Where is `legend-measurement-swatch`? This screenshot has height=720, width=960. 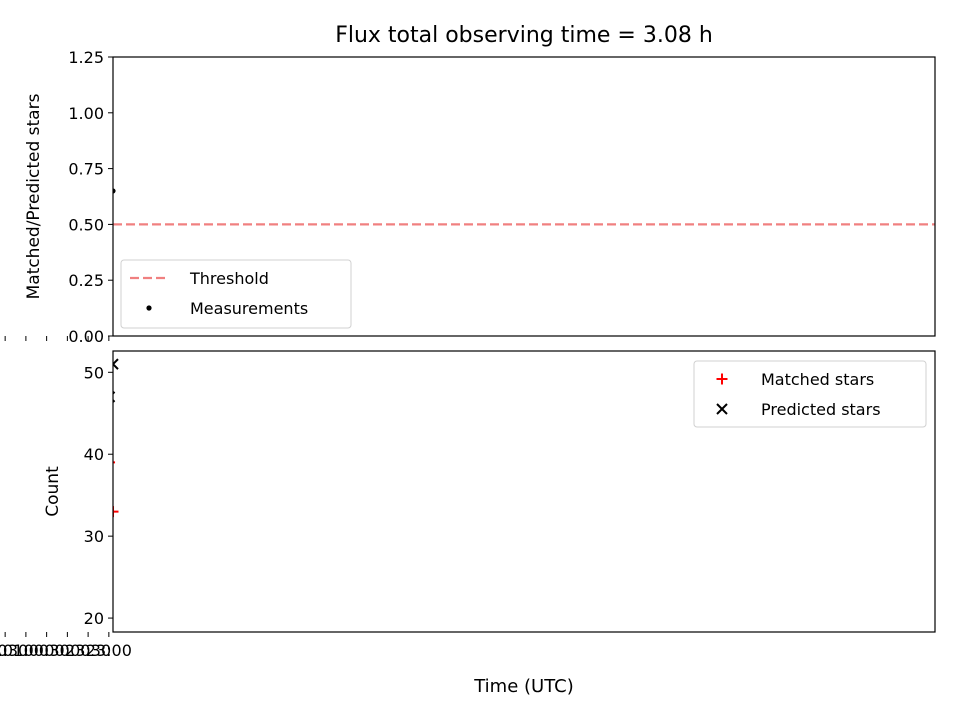
legend-measurement-swatch is located at coordinates (149, 308).